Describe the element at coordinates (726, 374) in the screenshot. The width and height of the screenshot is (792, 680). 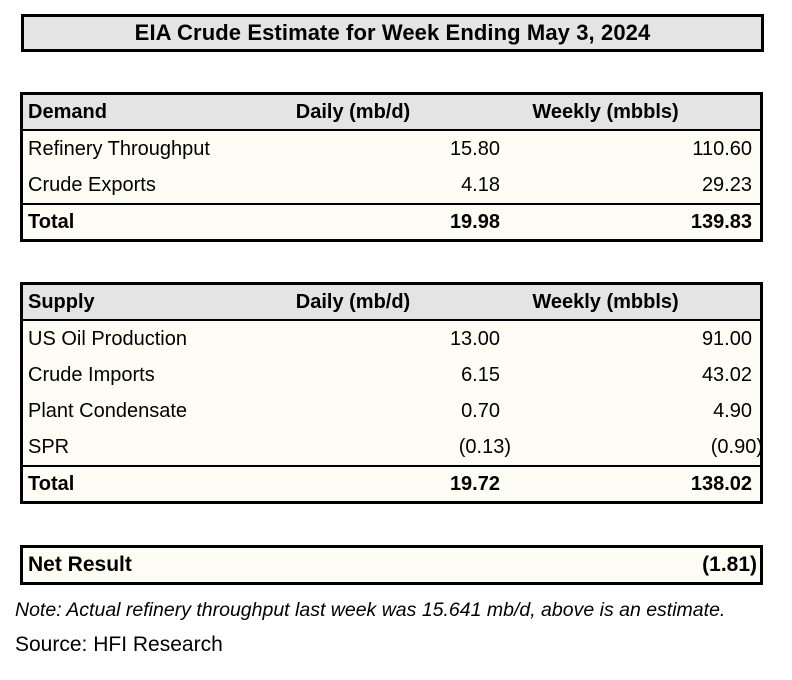
I see `weekly-value: 43.02` at that location.